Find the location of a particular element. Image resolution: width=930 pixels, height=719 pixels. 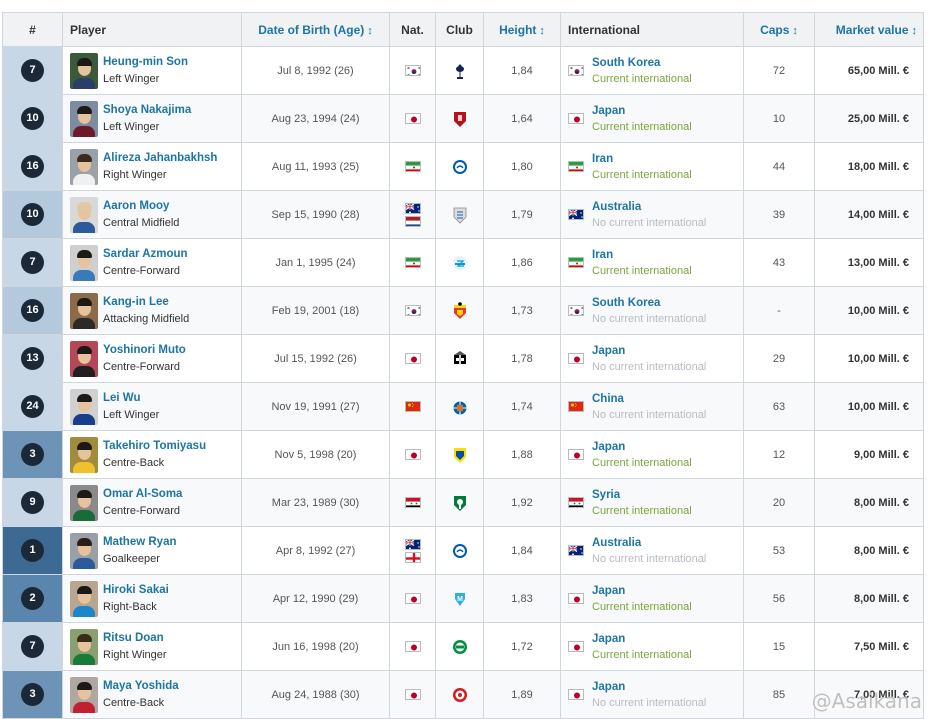

al-duhail-crest-icon is located at coordinates (460, 119).